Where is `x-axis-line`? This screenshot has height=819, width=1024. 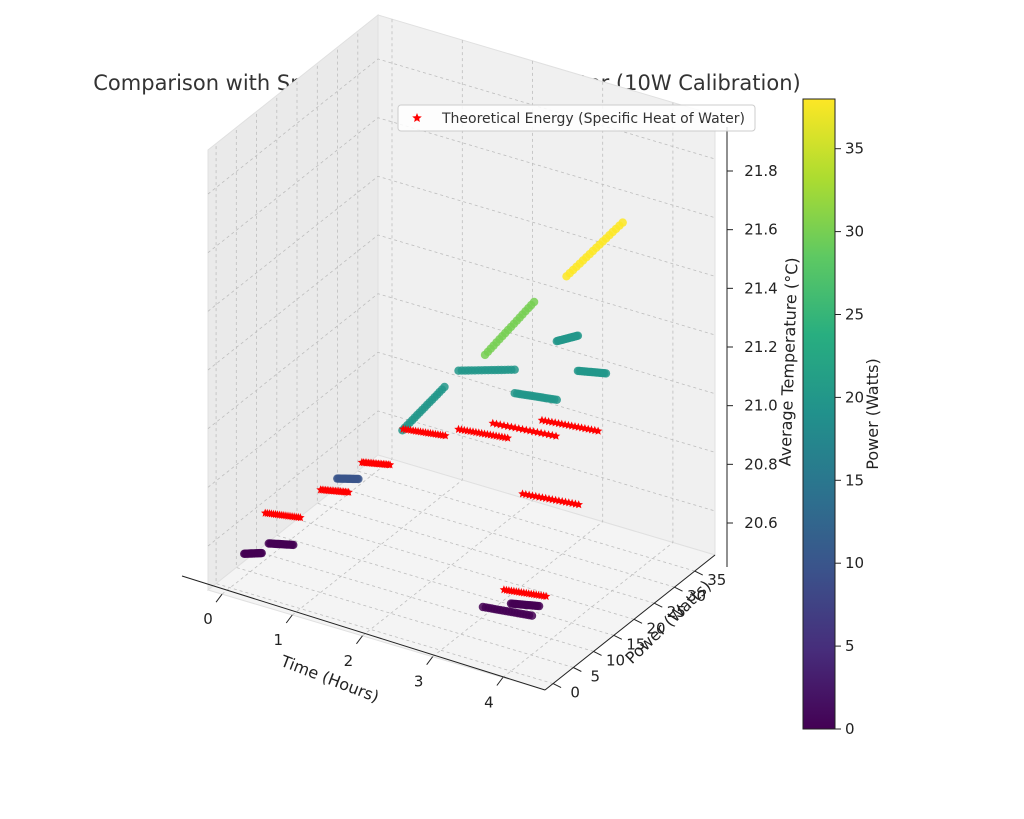
x-axis-line is located at coordinates (363, 633).